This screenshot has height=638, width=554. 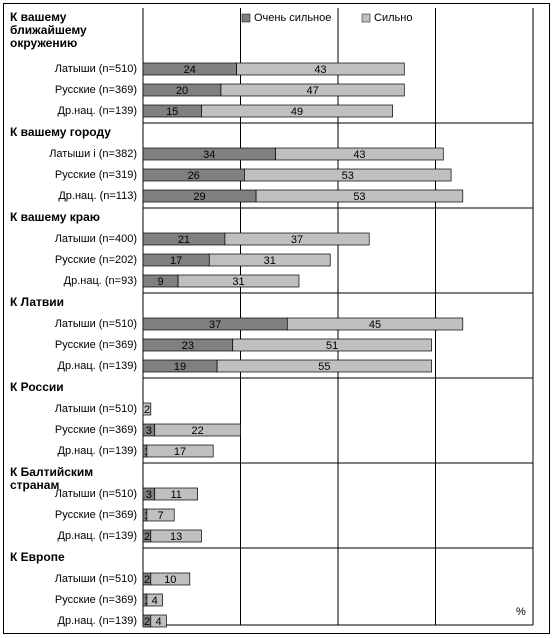 What do you see at coordinates (48, 30) in the screenshot?
I see `group-title: К вашему ближайшему окружению` at bounding box center [48, 30].